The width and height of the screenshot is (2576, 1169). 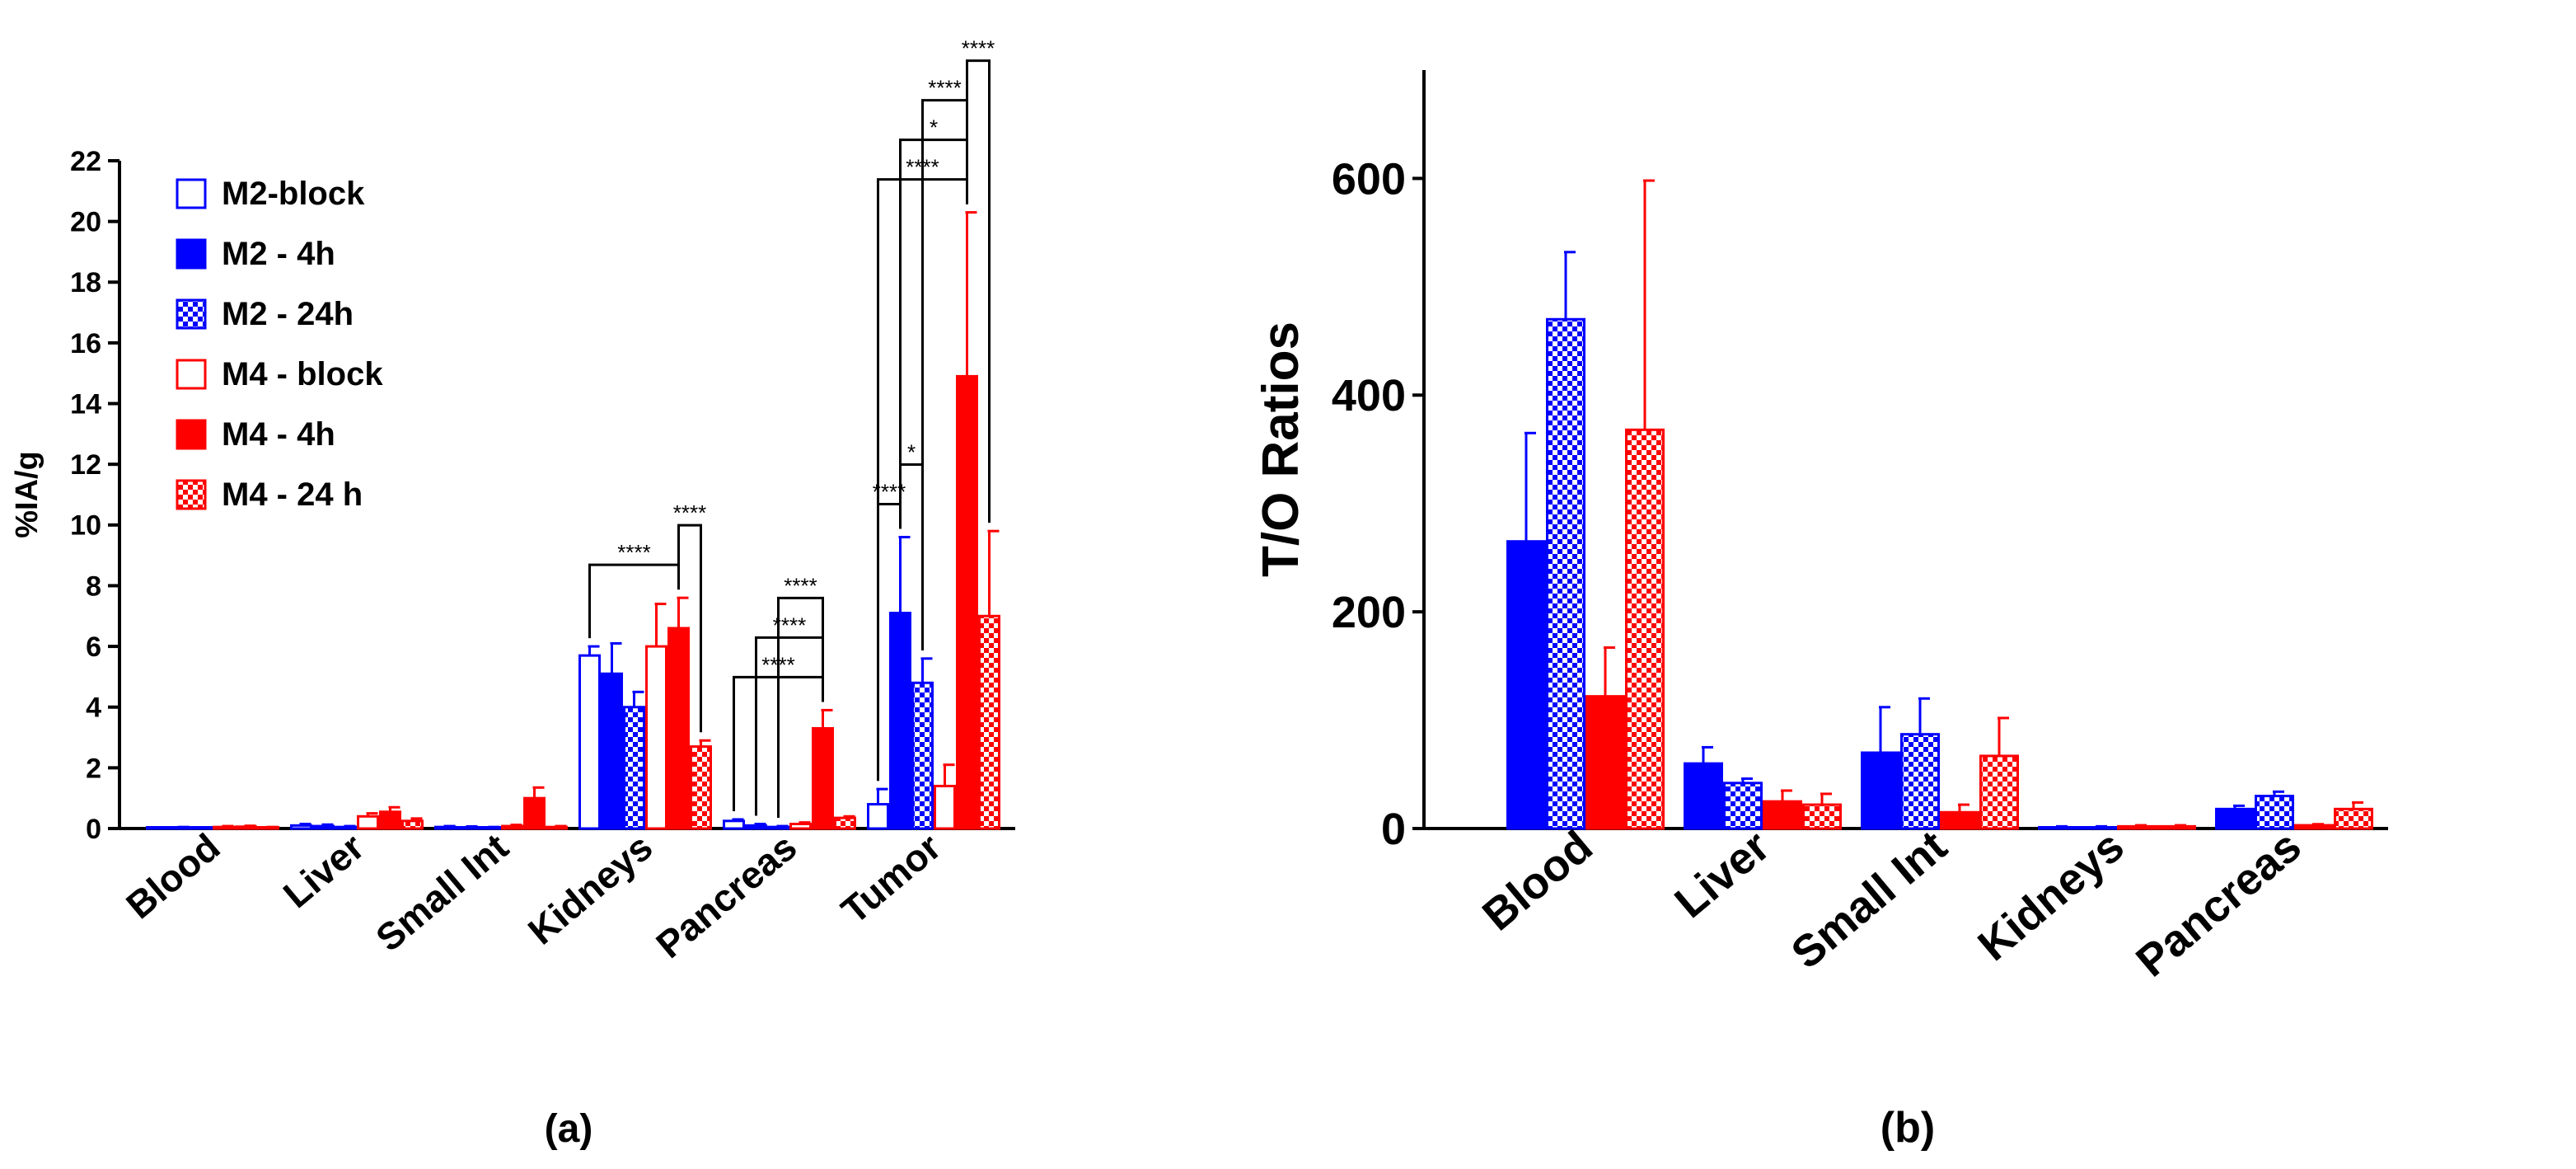 What do you see at coordinates (191, 435) in the screenshot?
I see `legend-swatch-m4-4h` at bounding box center [191, 435].